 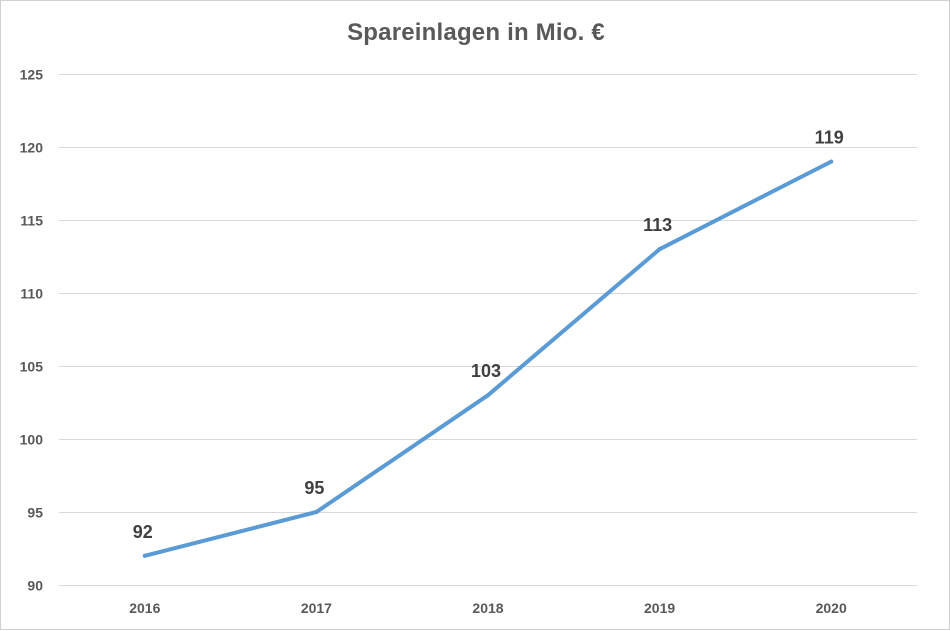 What do you see at coordinates (831, 608) in the screenshot?
I see `x-tick-label: 2020` at bounding box center [831, 608].